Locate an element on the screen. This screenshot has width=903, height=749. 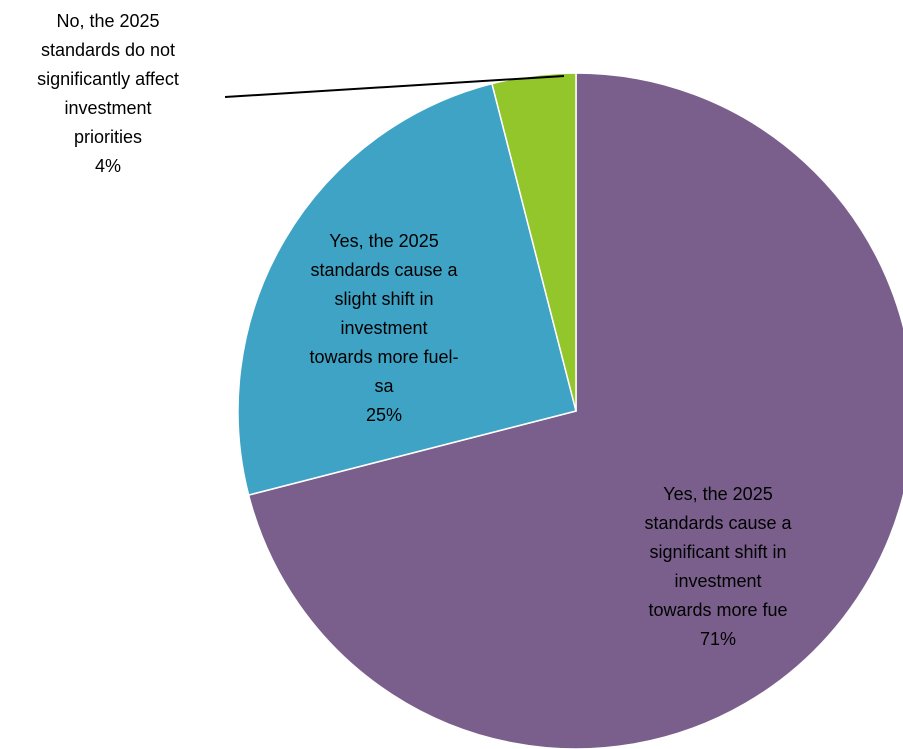
slice-label-line: standards do not is located at coordinates (108, 50).